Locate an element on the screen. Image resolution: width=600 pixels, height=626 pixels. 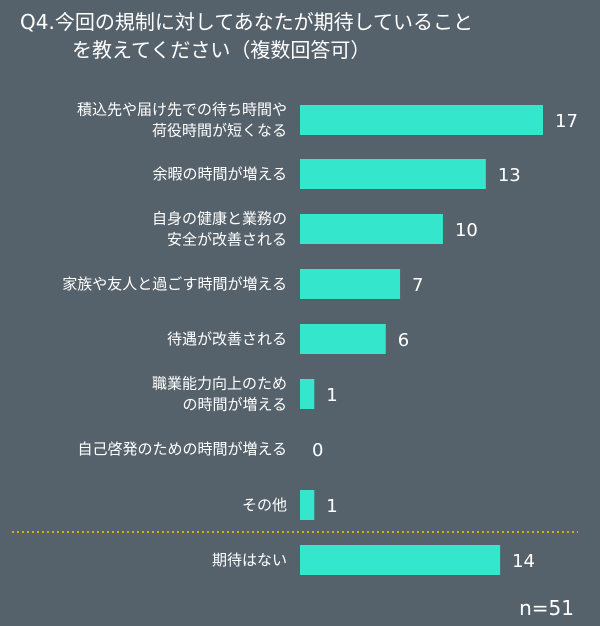
category-label-1: 余暇の時間が増える is located at coordinates (219, 174).